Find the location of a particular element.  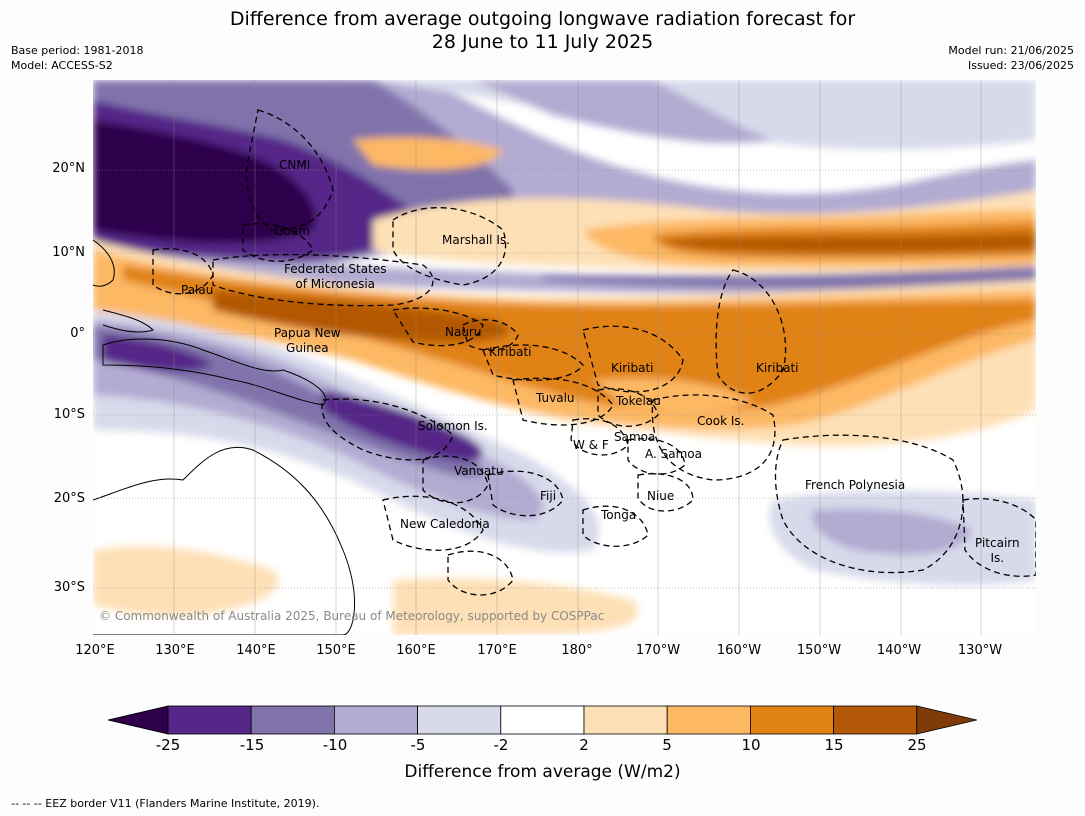

base-period-text: Base period: 1981-2018 is located at coordinates (77, 50).